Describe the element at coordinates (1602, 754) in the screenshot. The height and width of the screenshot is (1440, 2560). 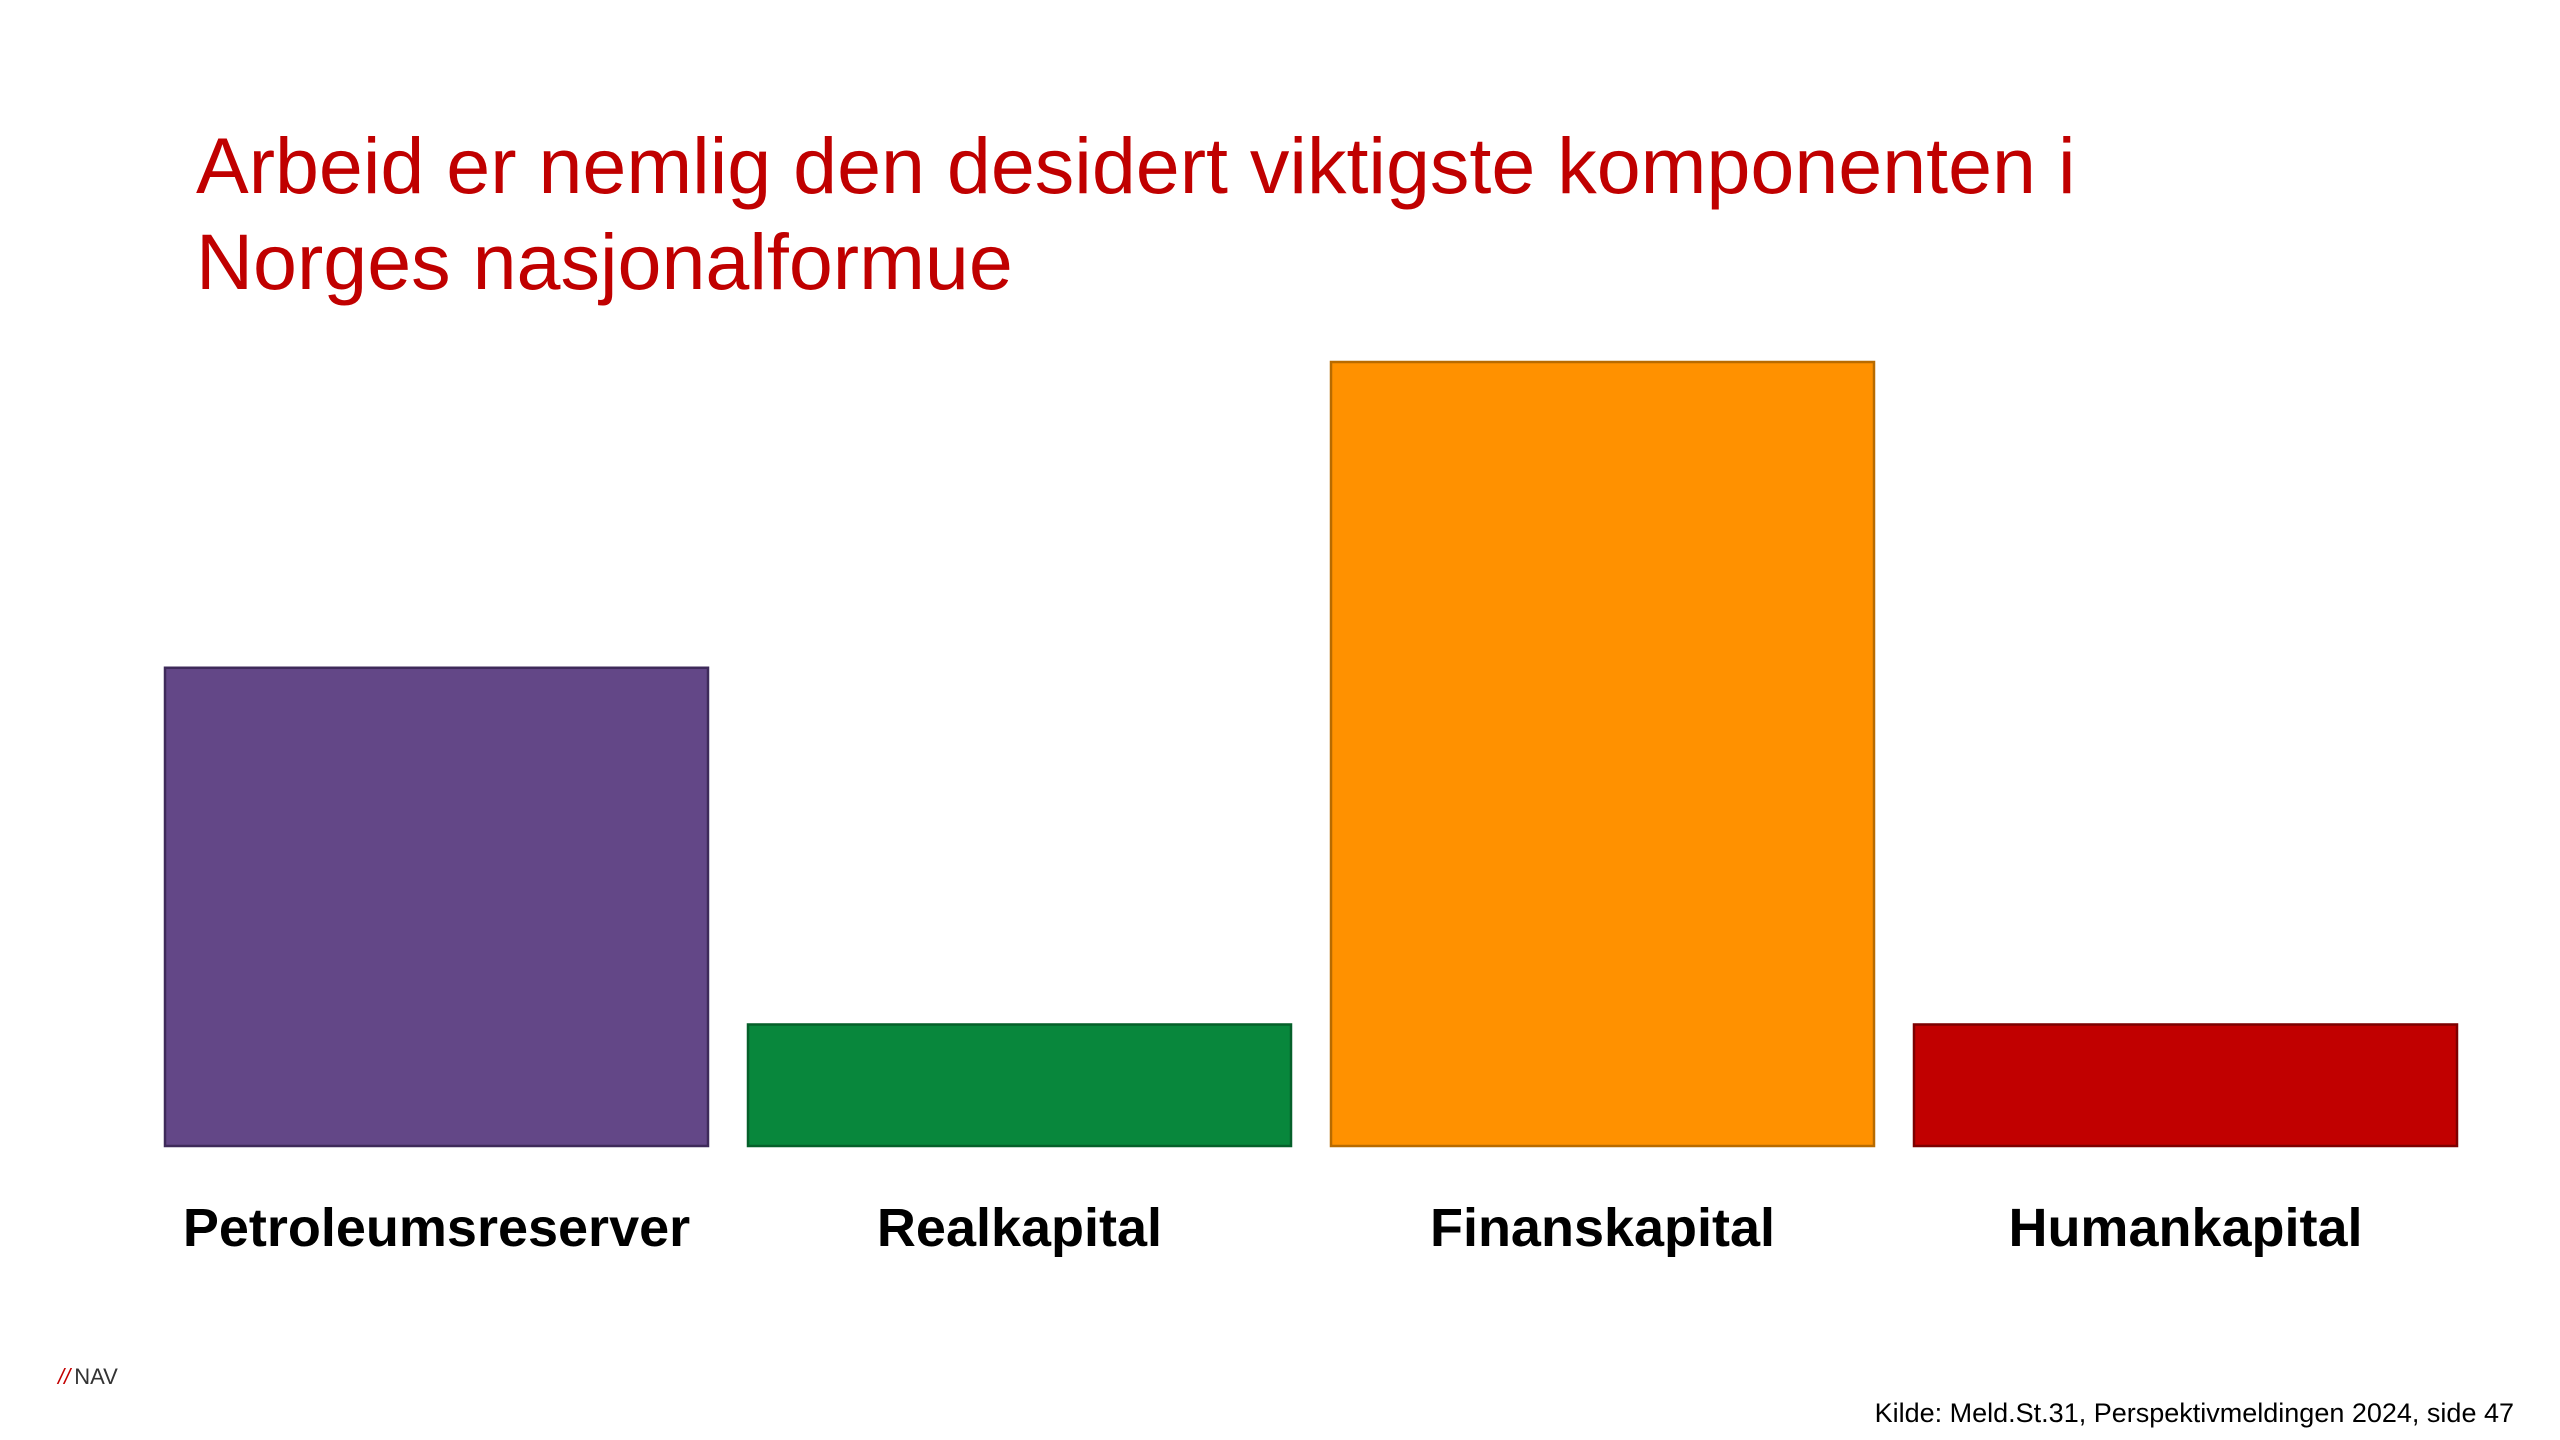
I see `bar-finanskapital` at that location.